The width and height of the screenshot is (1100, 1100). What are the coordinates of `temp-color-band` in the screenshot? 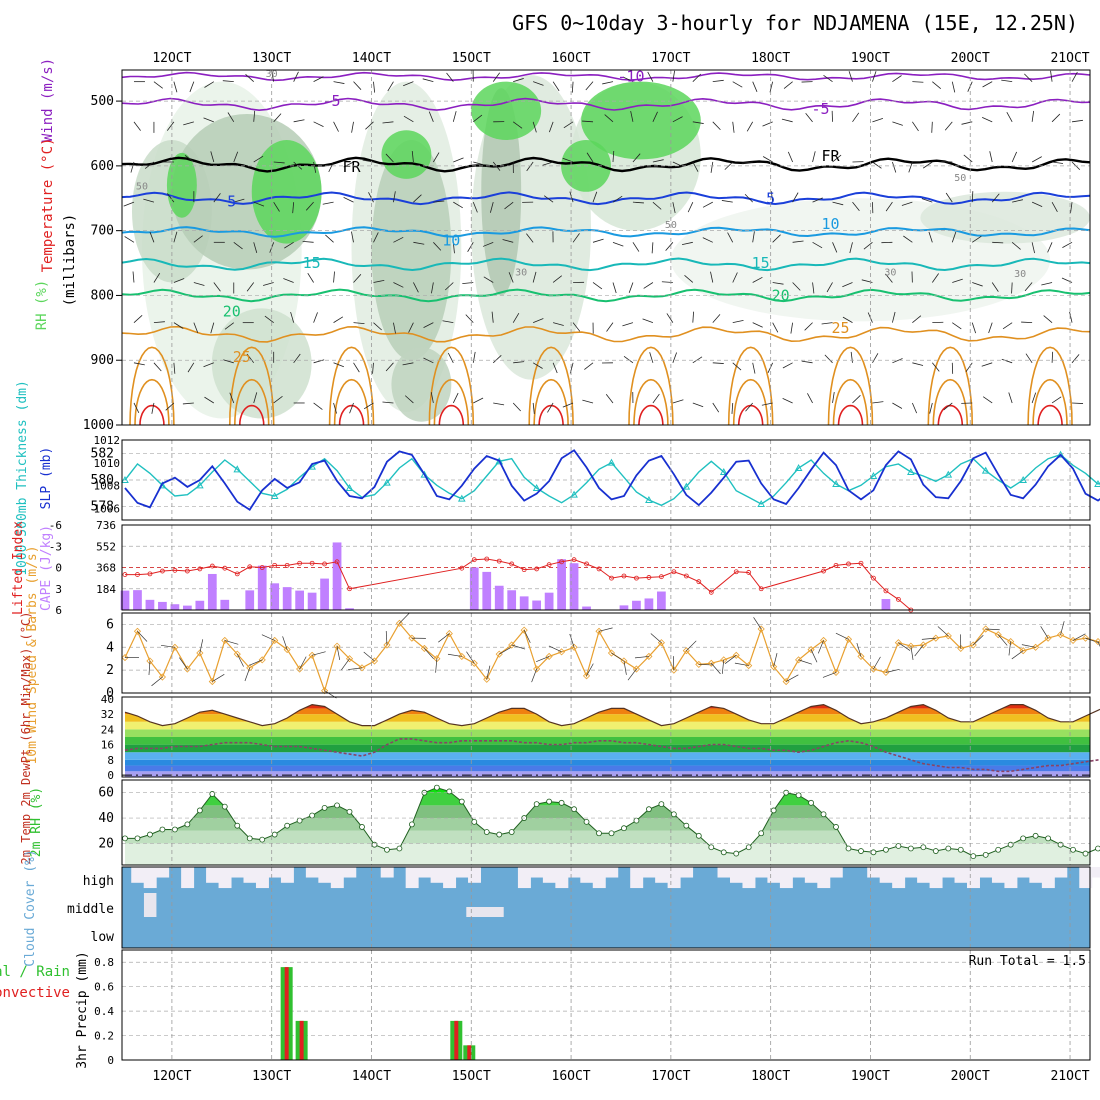 It's located at (607, 762).